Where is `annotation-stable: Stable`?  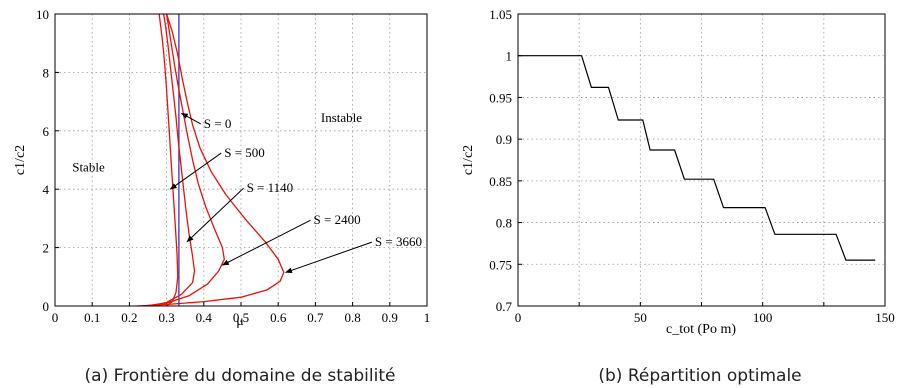
annotation-stable: Stable is located at coordinates (88, 167).